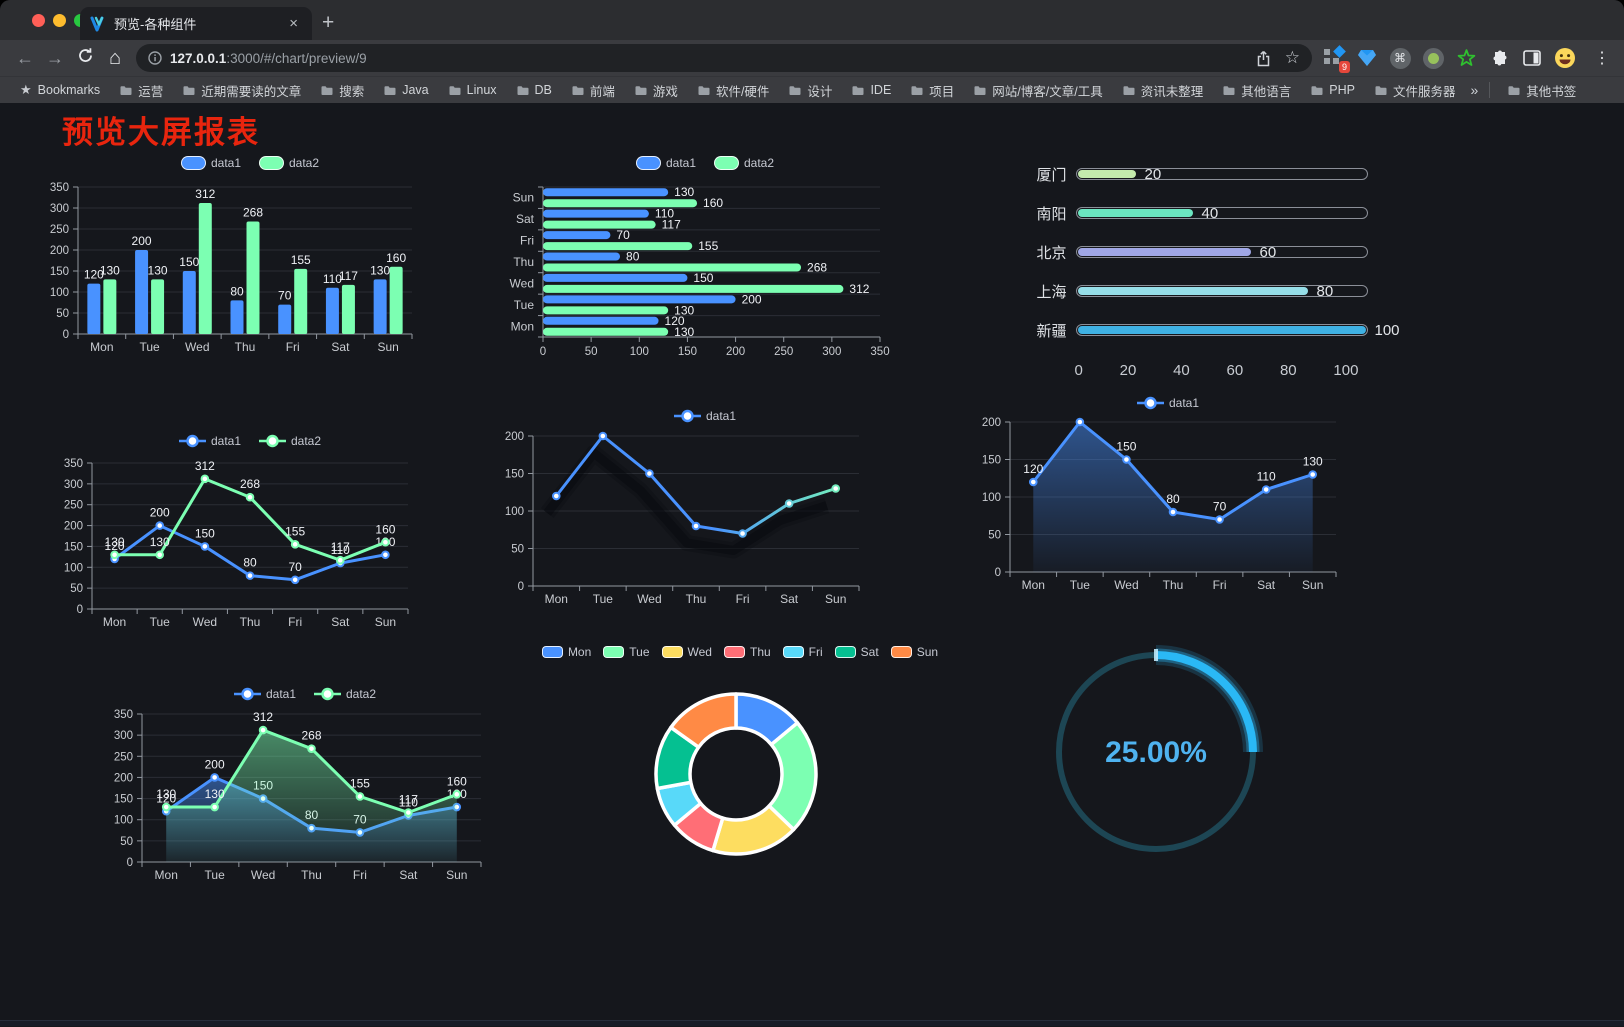  What do you see at coordinates (1400, 58) in the screenshot?
I see `command-extension-icon: ⌘` at bounding box center [1400, 58].